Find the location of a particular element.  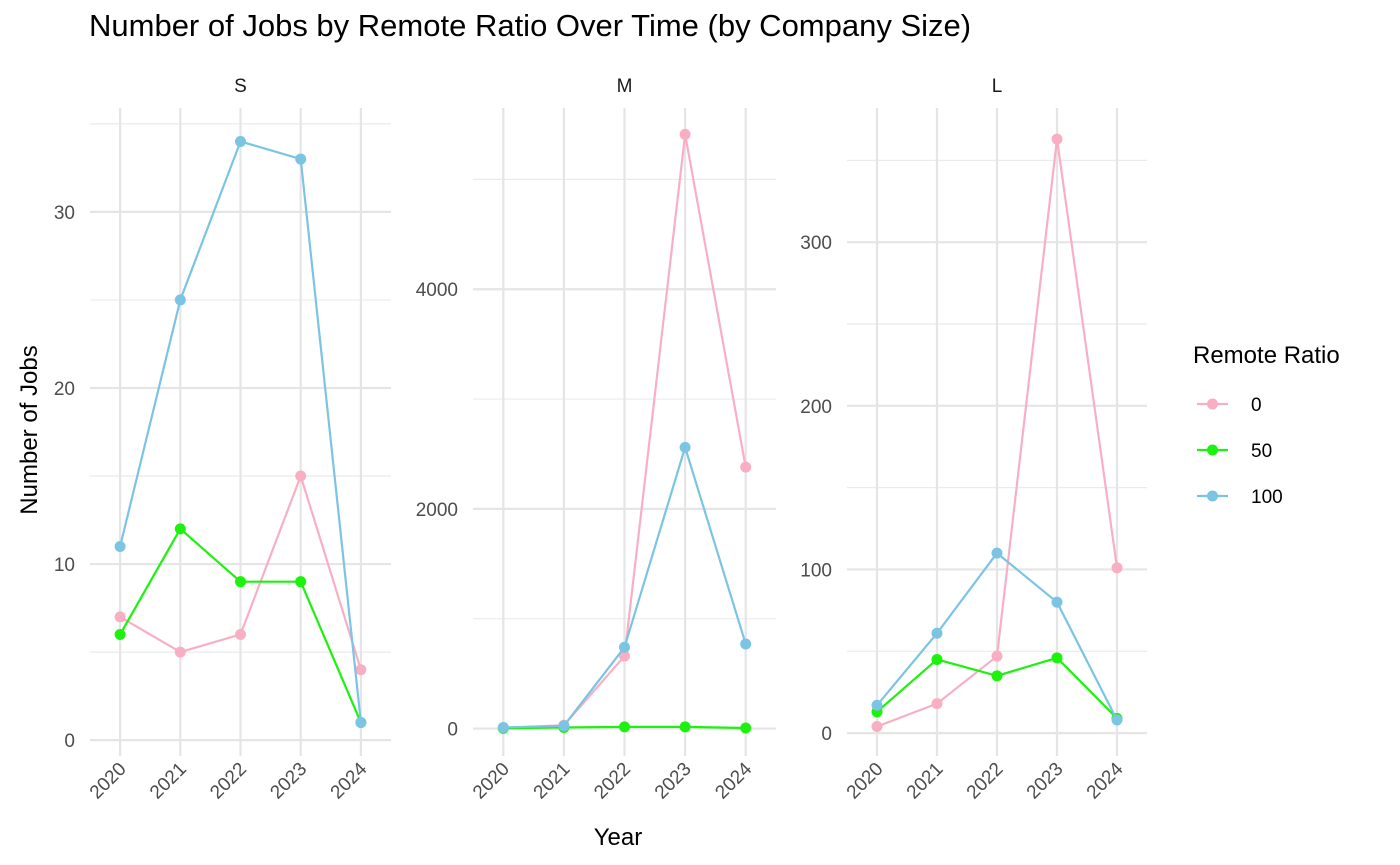

legend-item-50: 50 is located at coordinates (1234, 451).